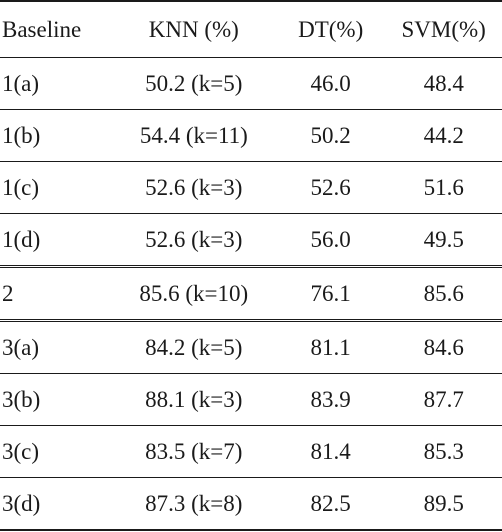 This screenshot has height=532, width=502. What do you see at coordinates (330, 399) in the screenshot?
I see `cell-dt: 83.9` at bounding box center [330, 399].